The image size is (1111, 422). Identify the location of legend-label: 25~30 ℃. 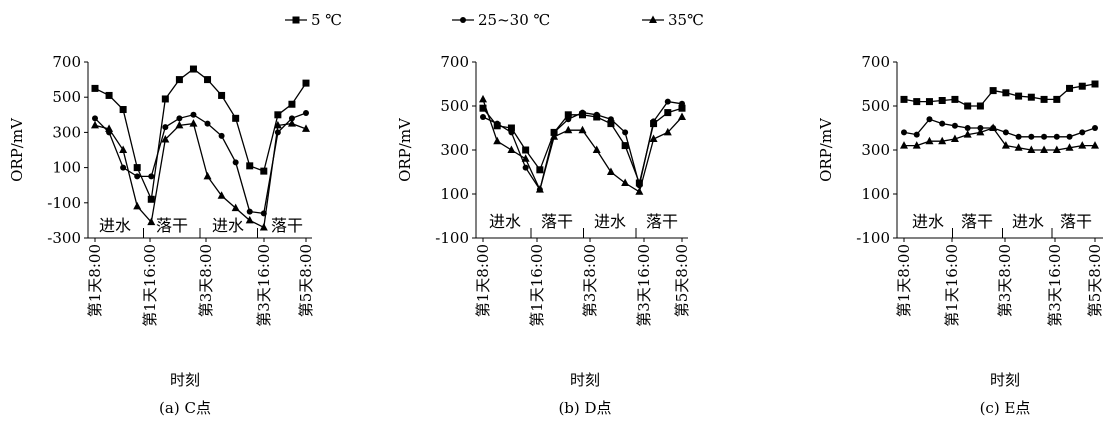
(514, 20).